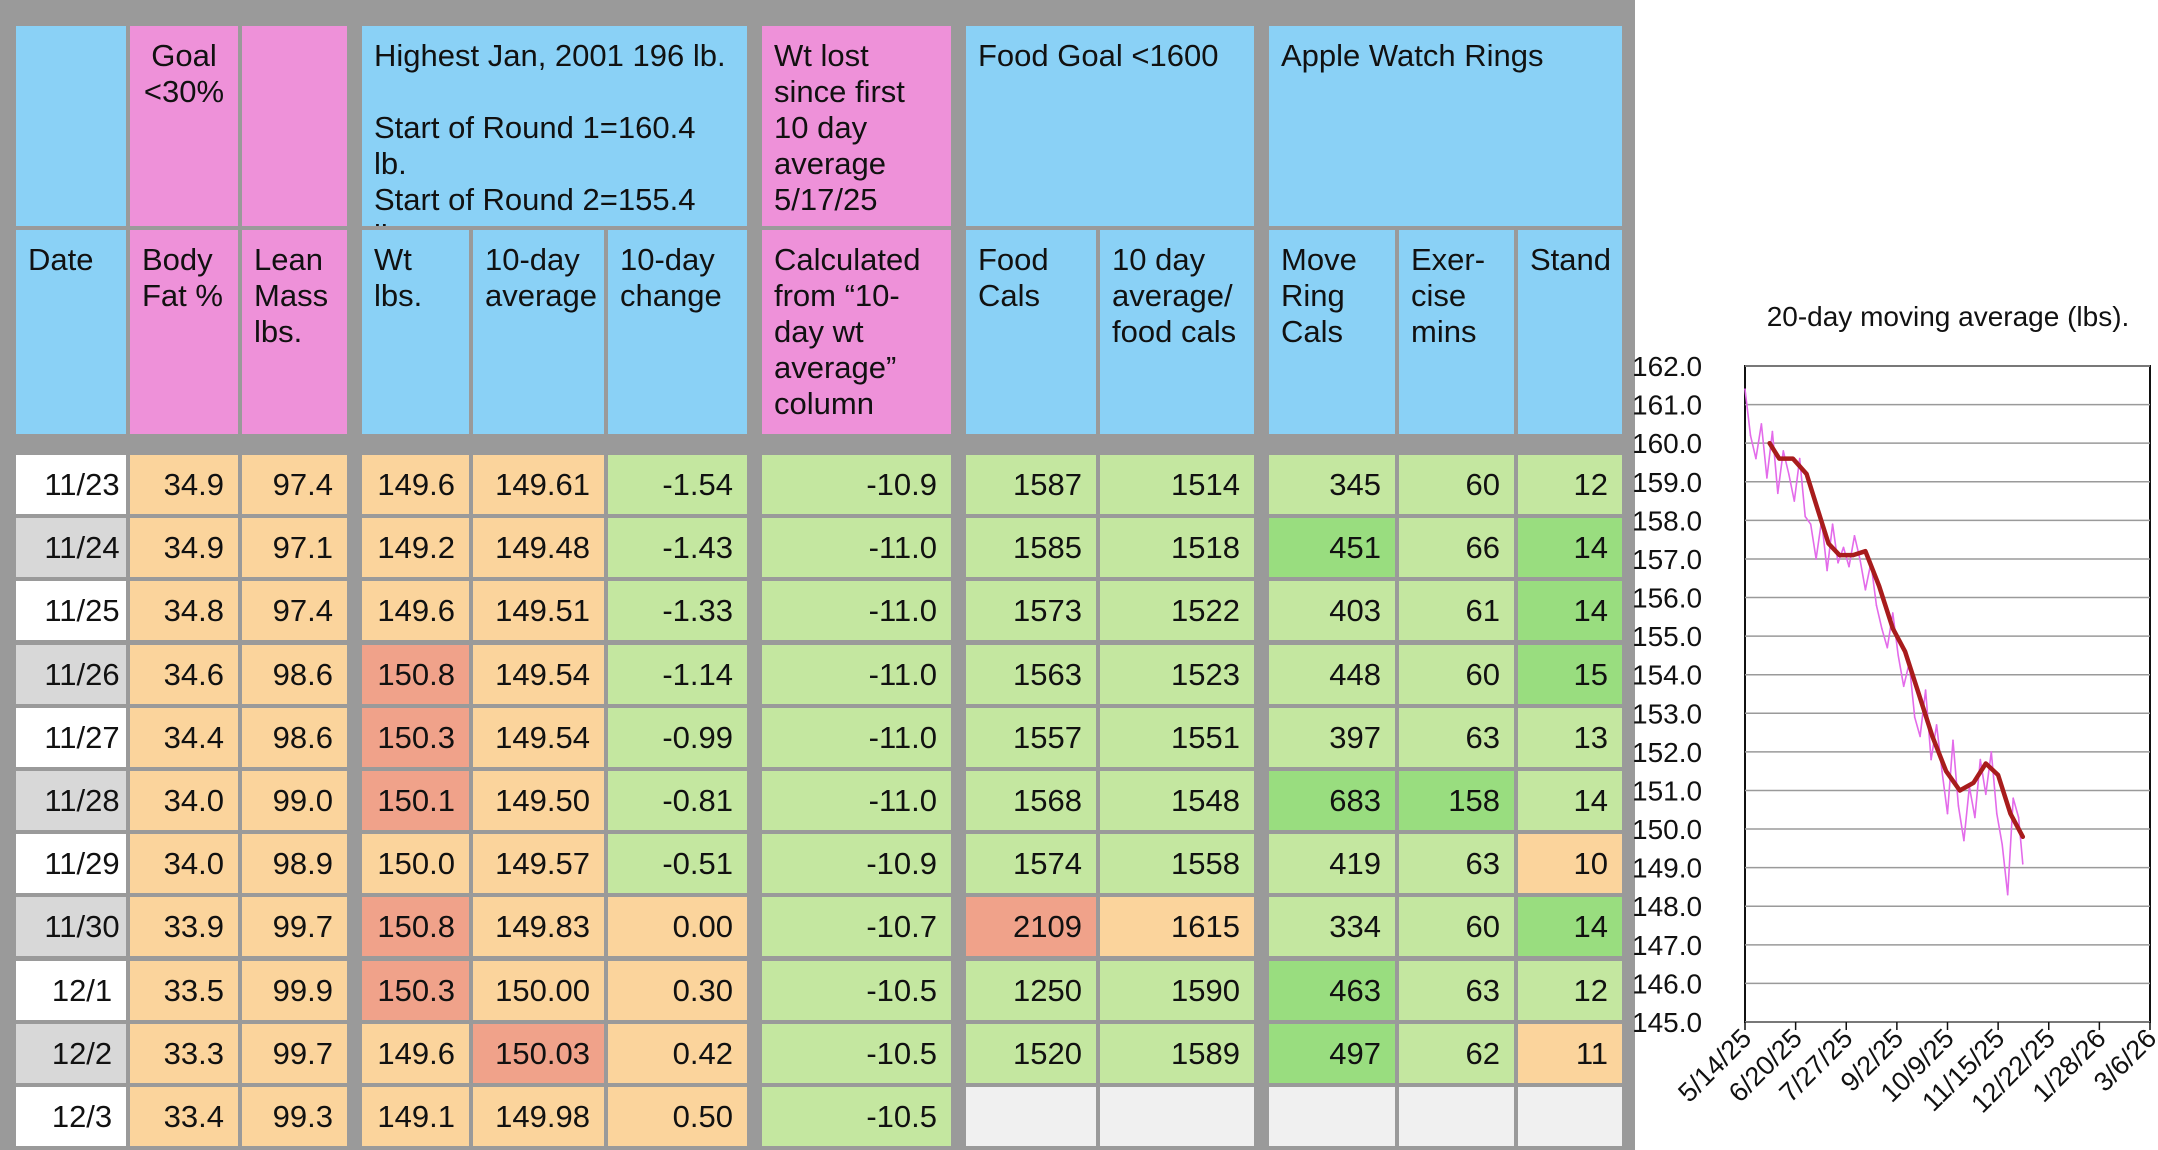  What do you see at coordinates (71, 484) in the screenshot?
I see `cell-date: 11/23` at bounding box center [71, 484].